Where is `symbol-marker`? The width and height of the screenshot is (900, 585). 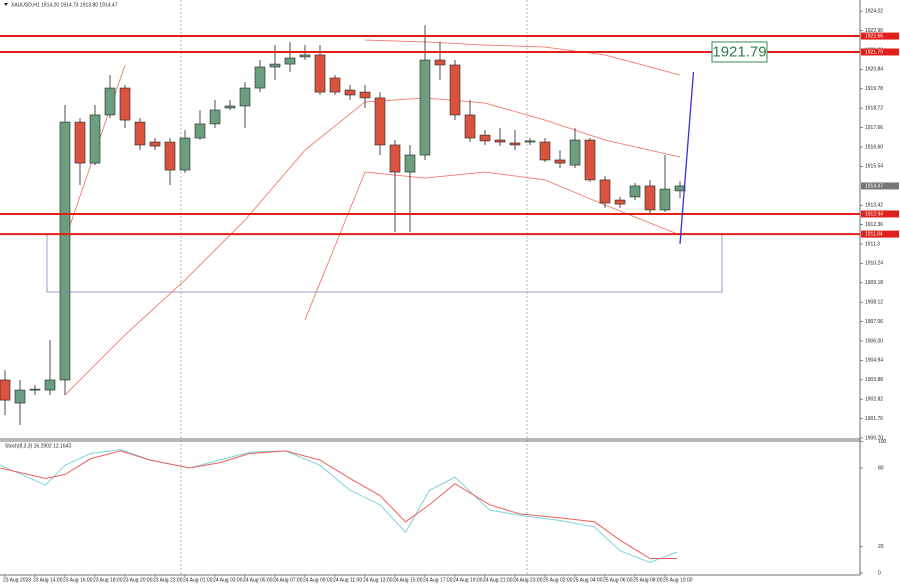
symbol-marker is located at coordinates (6, 4).